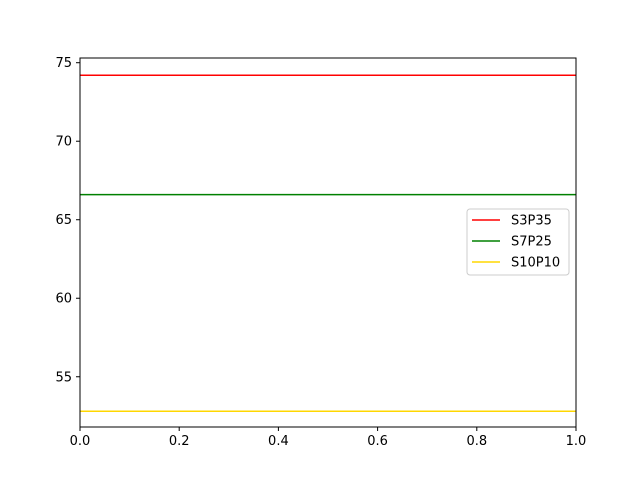  Describe the element at coordinates (278, 441) in the screenshot. I see `x-tick-label: 0.4` at that location.